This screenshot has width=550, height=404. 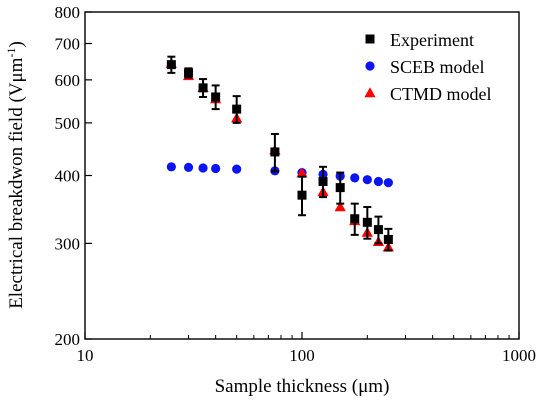 I want to click on y-axis-label: Electrical breakdwon field (Vμm-1), so click(x=15, y=175).